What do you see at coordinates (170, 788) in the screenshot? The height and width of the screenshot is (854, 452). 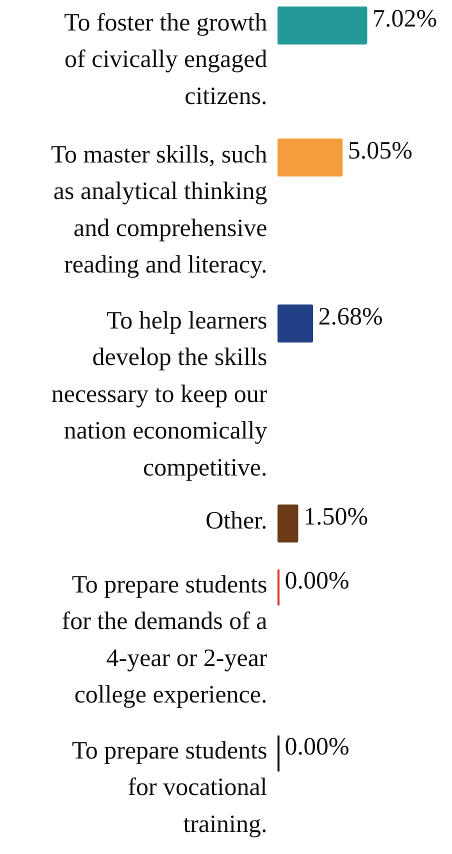 I see `y-tick-label: To prepare students for vocational training.` at bounding box center [170, 788].